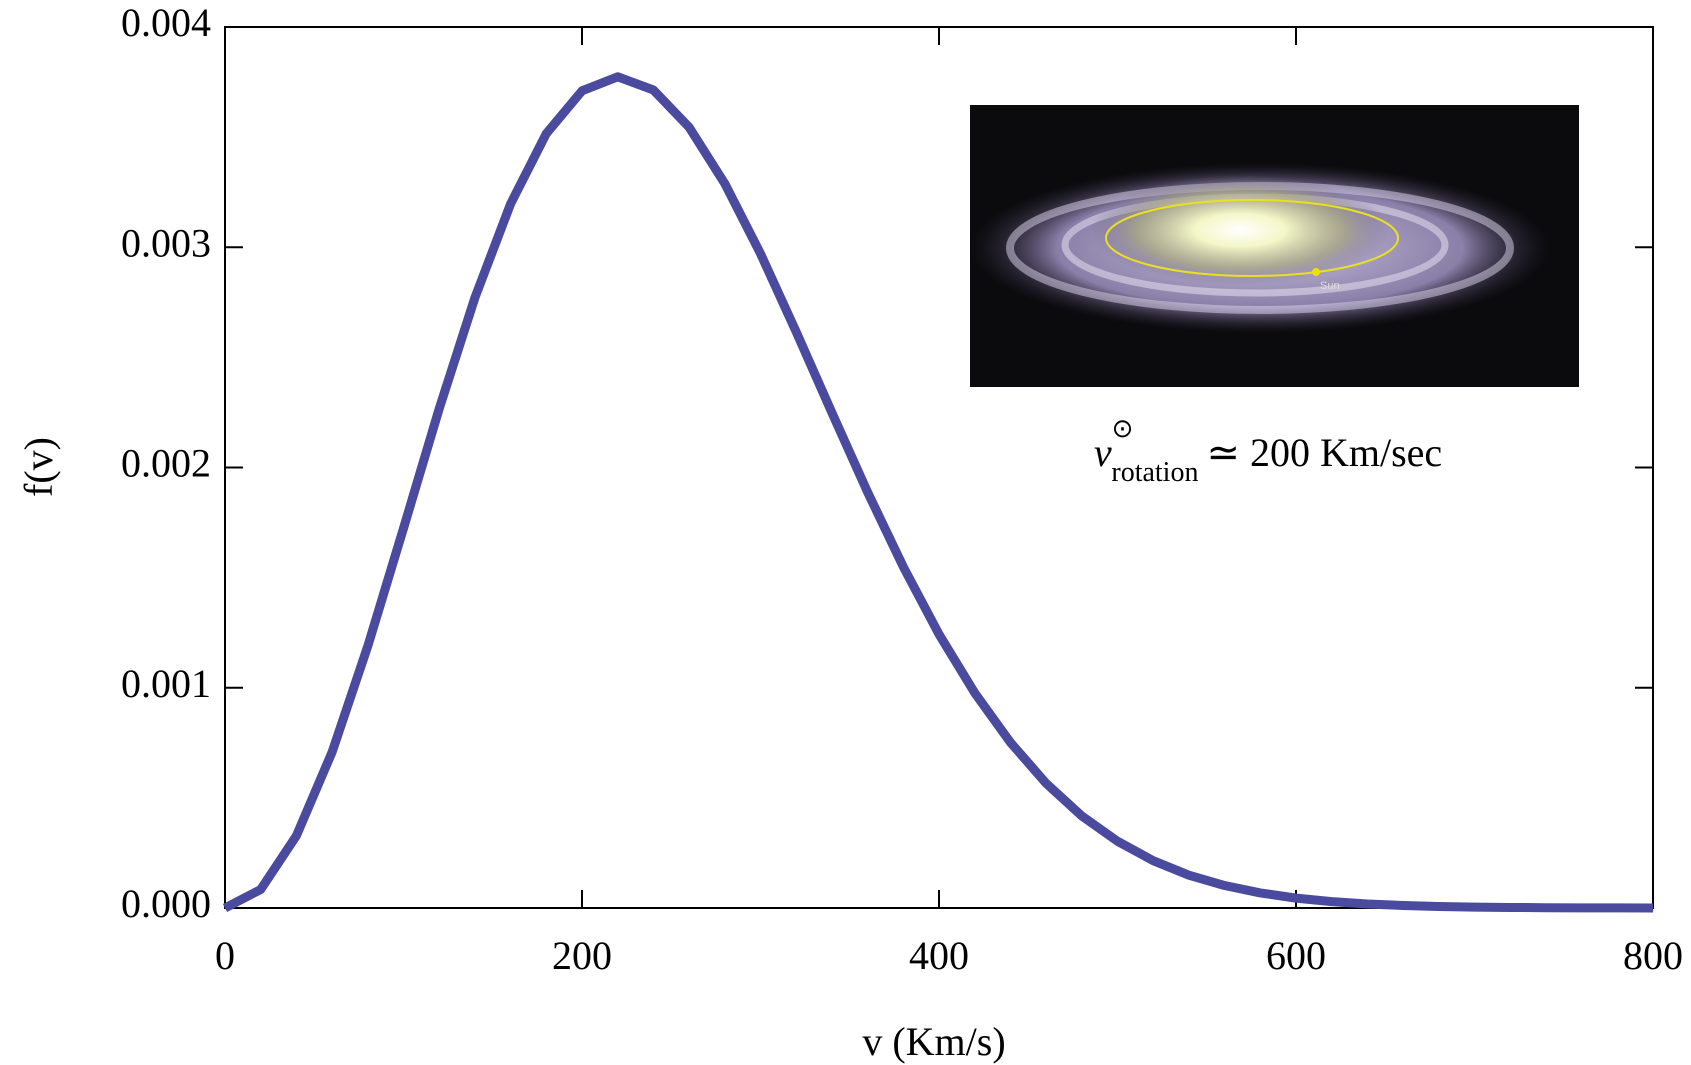 The width and height of the screenshot is (1691, 1065). What do you see at coordinates (1296, 955) in the screenshot?
I see `x-tick-label: 600` at bounding box center [1296, 955].